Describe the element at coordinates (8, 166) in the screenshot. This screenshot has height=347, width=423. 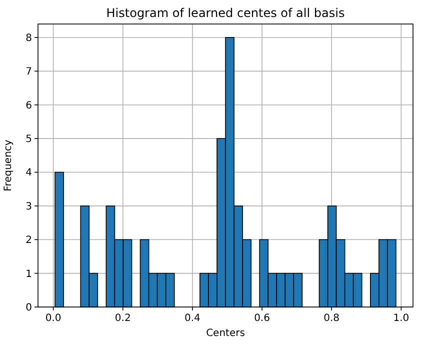
I see `y-axis-title: Frequency` at that location.